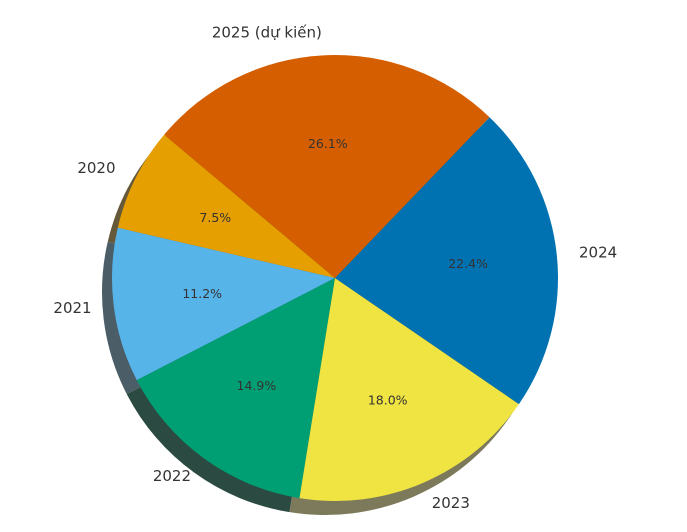  What do you see at coordinates (172, 476) in the screenshot?
I see `category-label-2022: 2022` at bounding box center [172, 476].